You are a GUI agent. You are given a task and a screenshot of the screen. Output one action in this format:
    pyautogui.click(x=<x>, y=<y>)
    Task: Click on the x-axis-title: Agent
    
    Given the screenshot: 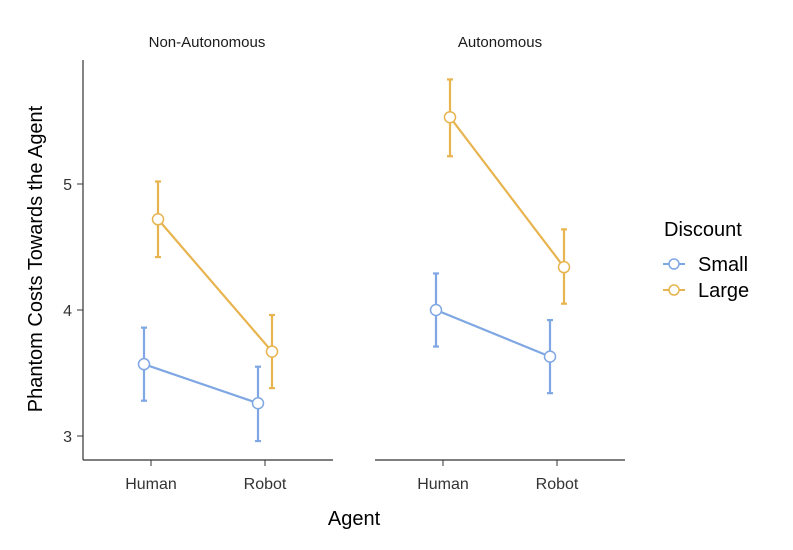 What is the action you would take?
    pyautogui.click(x=354, y=519)
    